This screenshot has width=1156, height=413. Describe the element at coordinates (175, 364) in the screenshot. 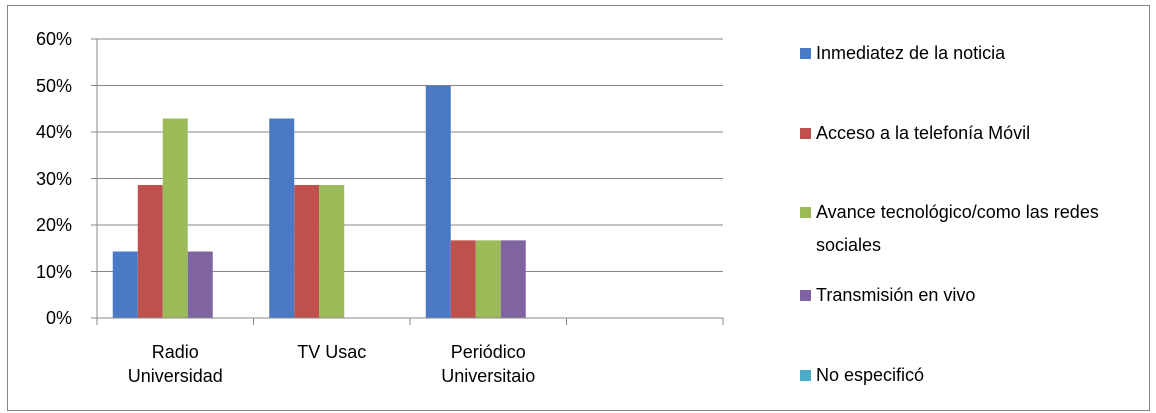

I see `x-tick-label: Radio Universidad` at that location.